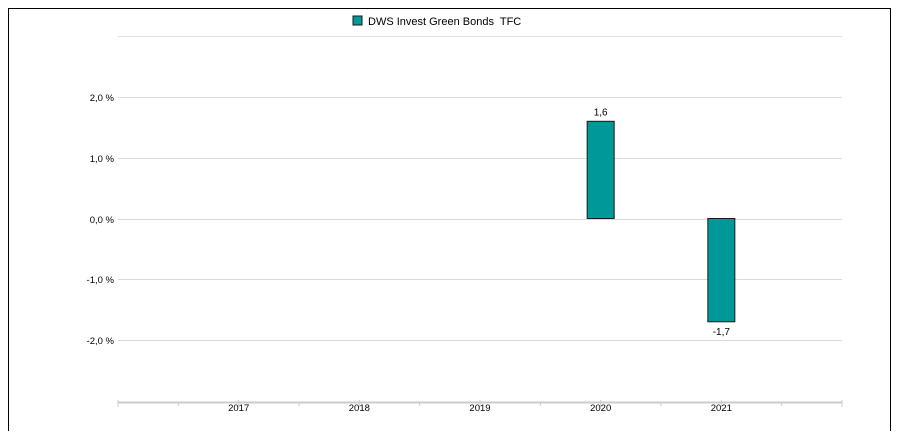  What do you see at coordinates (359, 408) in the screenshot?
I see `x-tick-label: 2018` at bounding box center [359, 408].